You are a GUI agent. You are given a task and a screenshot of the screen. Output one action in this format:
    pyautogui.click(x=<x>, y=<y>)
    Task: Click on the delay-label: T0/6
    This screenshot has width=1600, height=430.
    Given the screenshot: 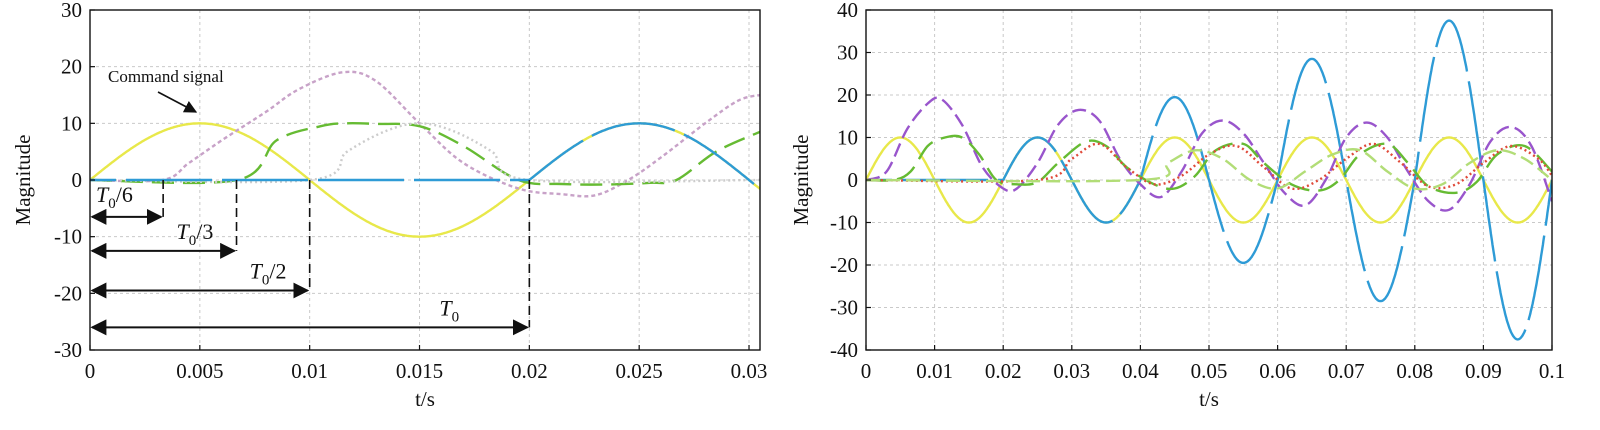 What is the action you would take?
    pyautogui.click(x=114, y=197)
    